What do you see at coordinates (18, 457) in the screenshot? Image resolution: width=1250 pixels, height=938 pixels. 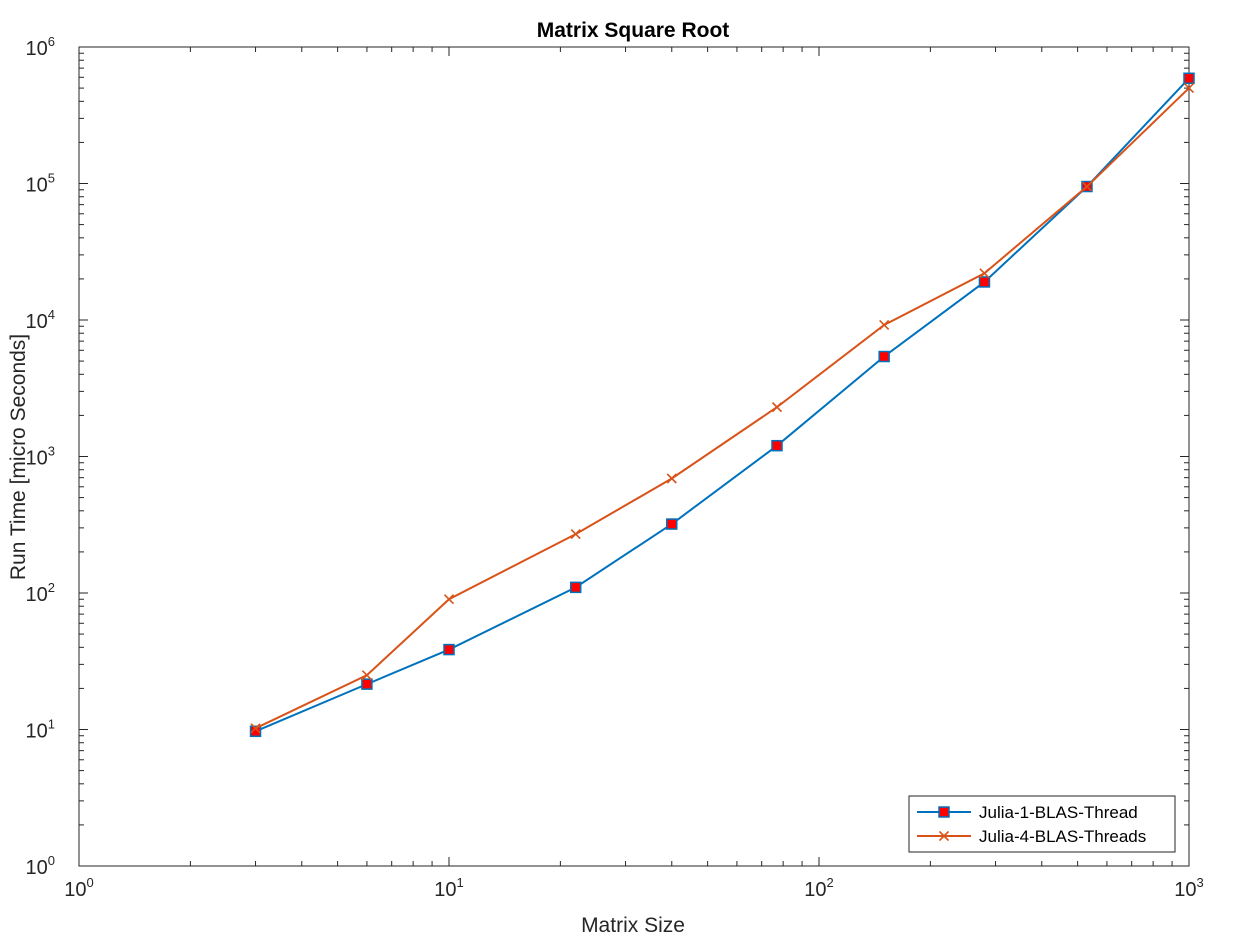 I see `y-axis-label: Run Time [micro Seconds]` at bounding box center [18, 457].